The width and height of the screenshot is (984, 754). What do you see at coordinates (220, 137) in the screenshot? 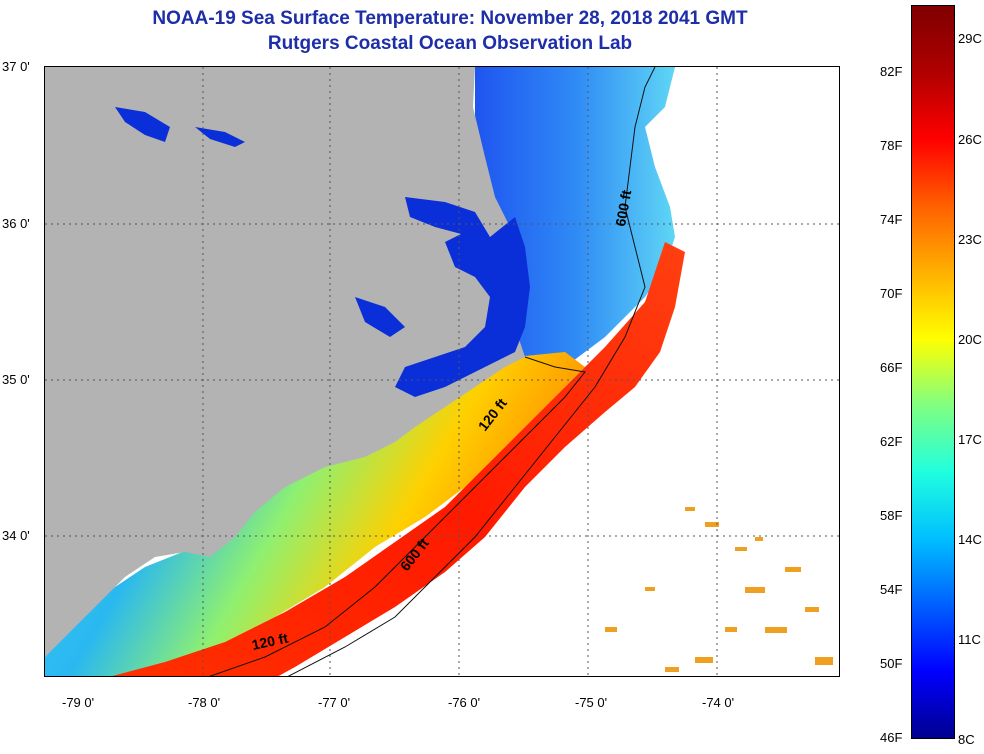
I see `inland-river` at bounding box center [220, 137].